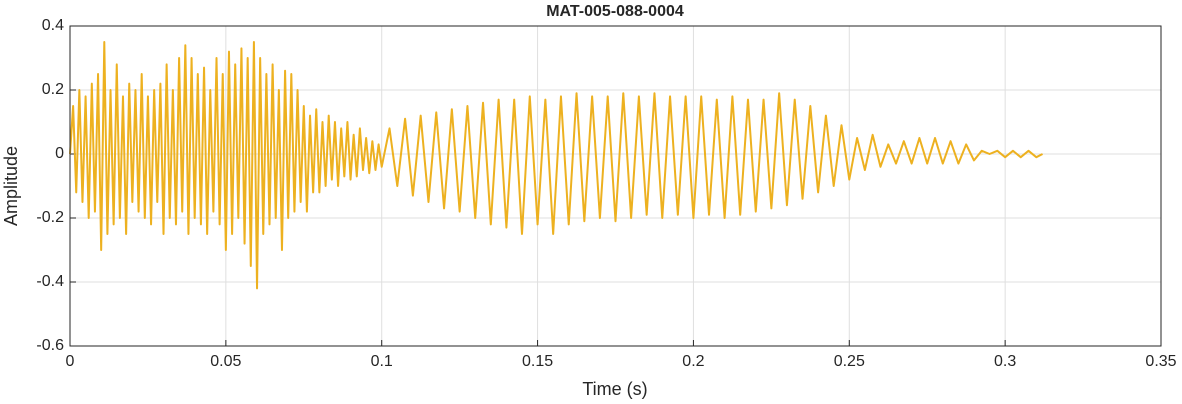  What do you see at coordinates (59, 153) in the screenshot?
I see `y-tick-label: 0` at bounding box center [59, 153].